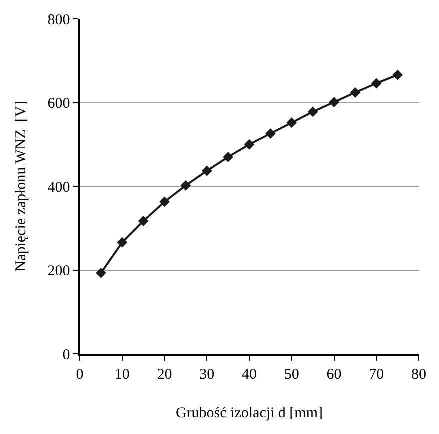 The height and width of the screenshot is (434, 439). What do you see at coordinates (22, 186) in the screenshot?
I see `y-axis-title: Napięcie zapłonu WNZ [V]` at bounding box center [22, 186].